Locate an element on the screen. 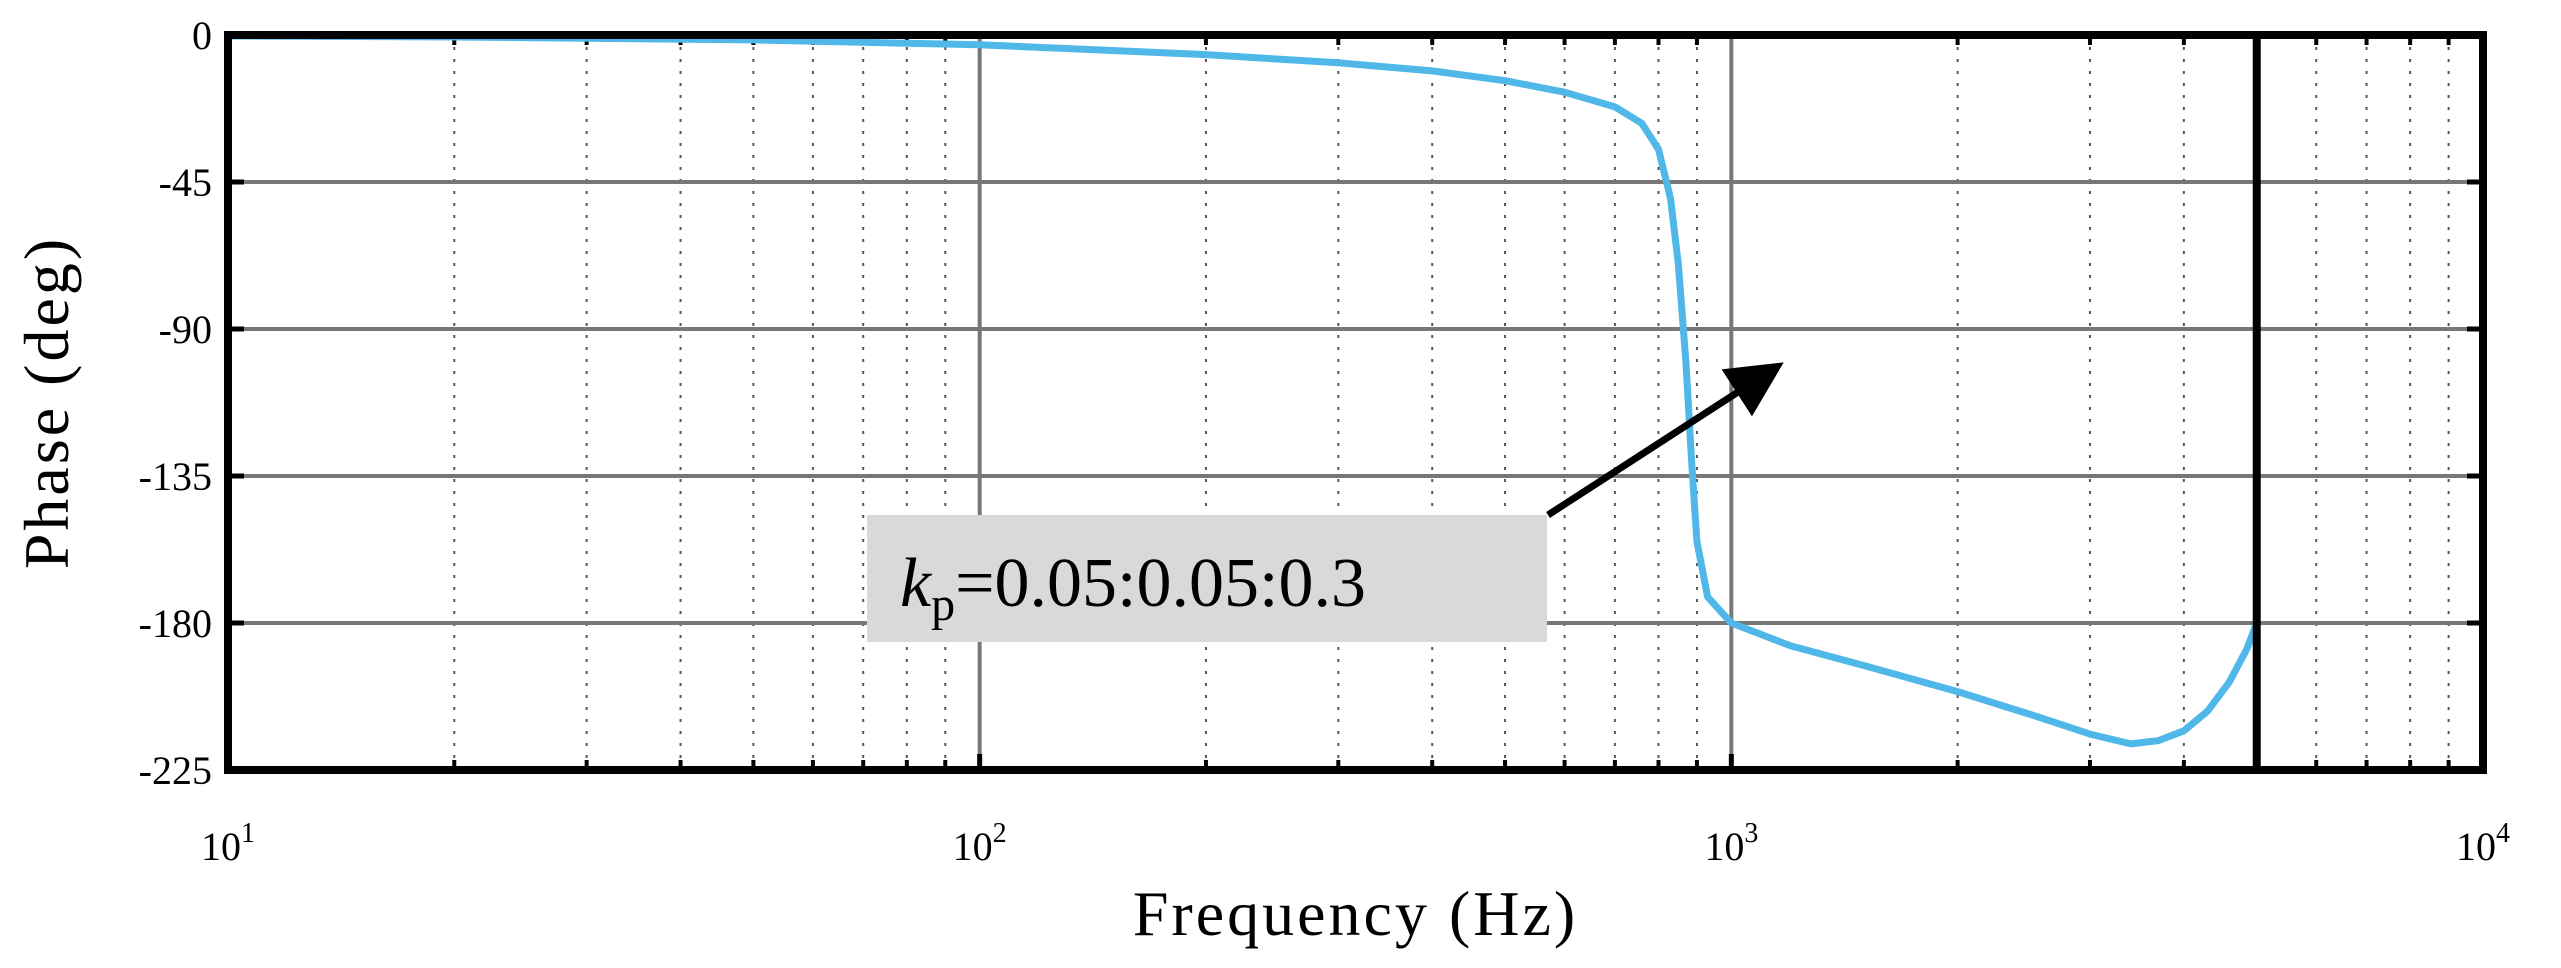 The height and width of the screenshot is (968, 2561). x-tick-label: 10⁴ is located at coordinates (2483, 843).